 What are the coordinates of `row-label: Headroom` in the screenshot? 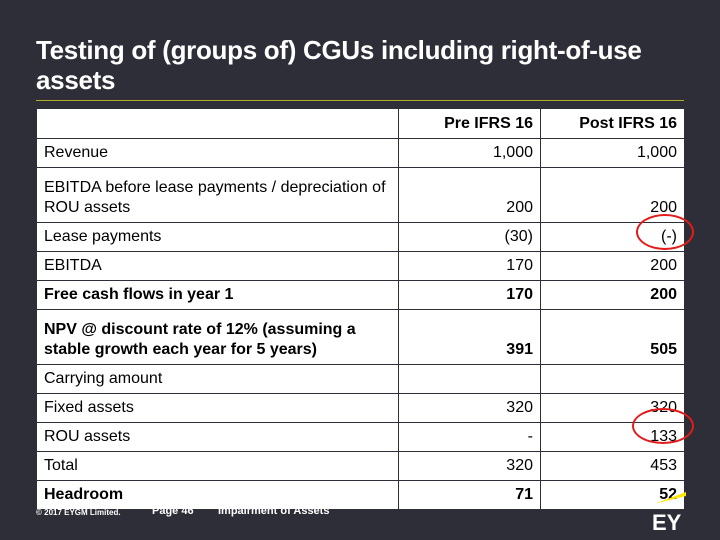 It's located at (217, 495).